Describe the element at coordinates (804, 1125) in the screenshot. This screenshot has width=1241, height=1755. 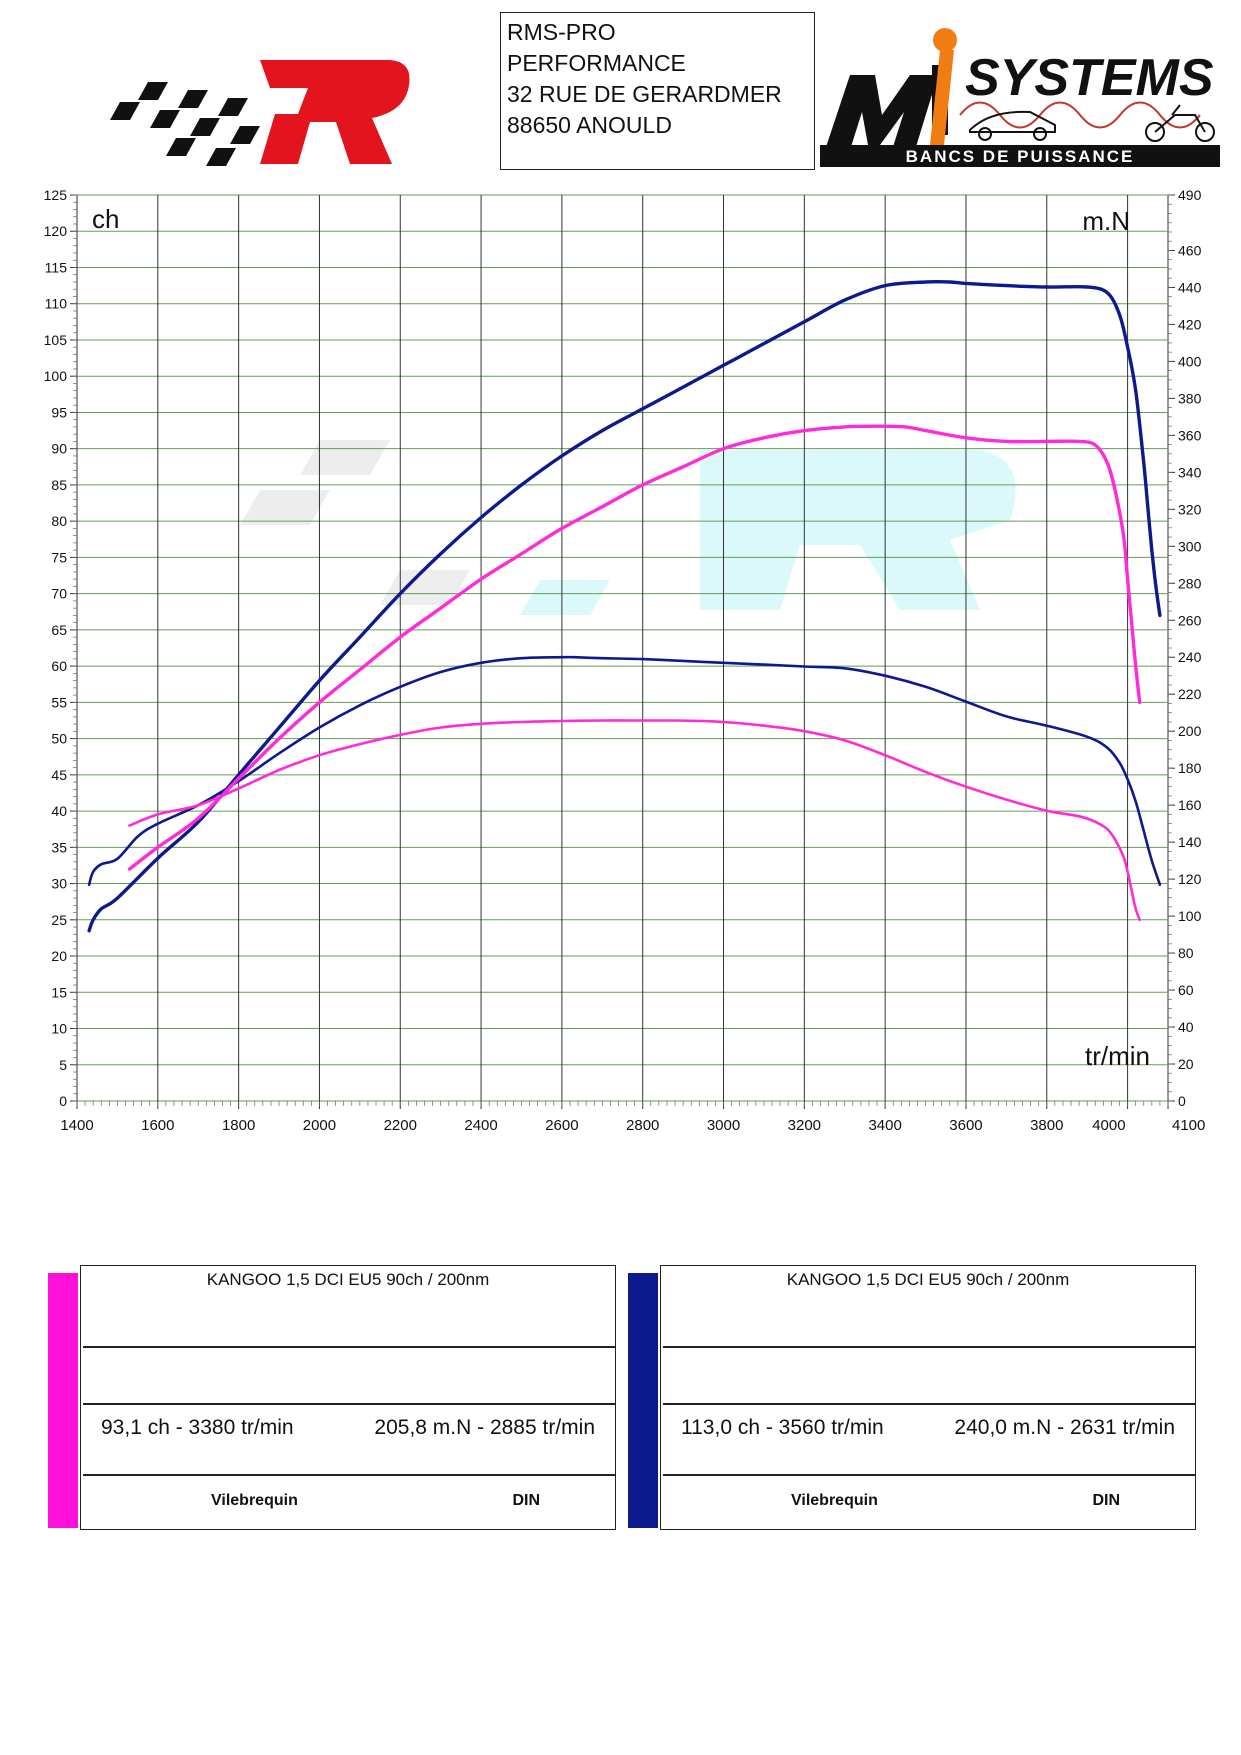
I see `x-tick-label: 3200` at that location.